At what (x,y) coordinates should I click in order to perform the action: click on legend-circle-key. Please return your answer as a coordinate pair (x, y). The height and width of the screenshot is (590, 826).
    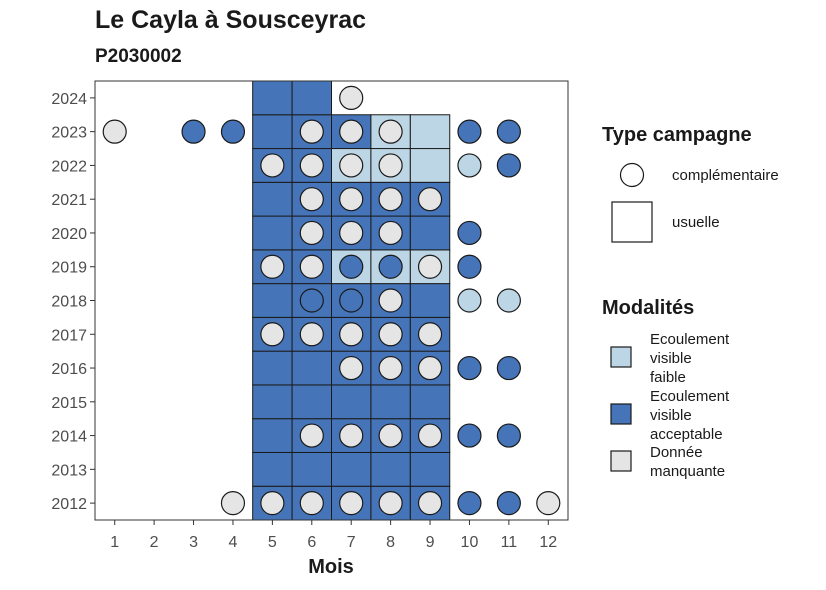
    Looking at the image, I should click on (632, 175).